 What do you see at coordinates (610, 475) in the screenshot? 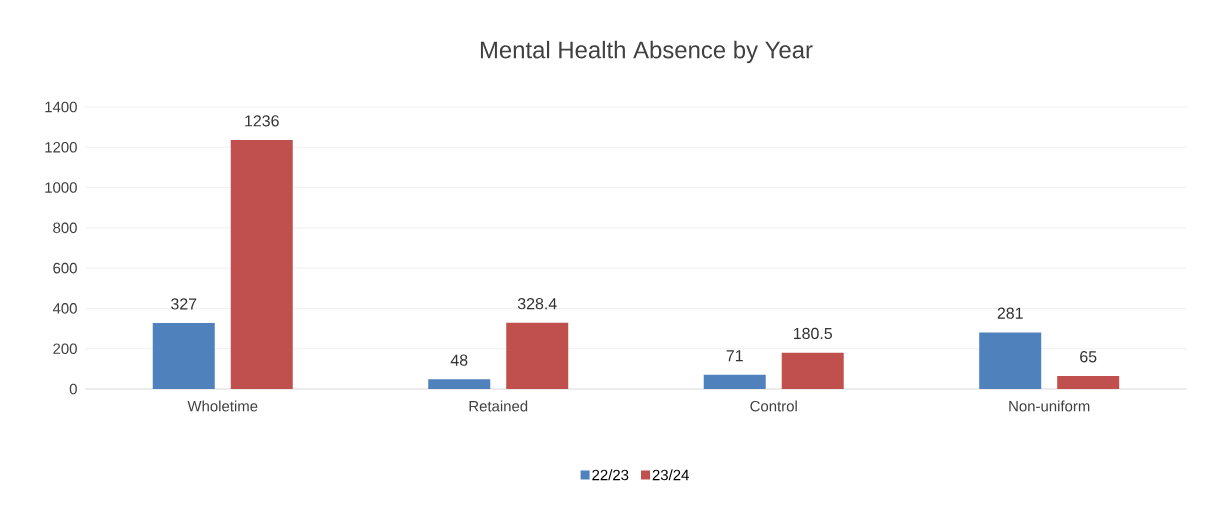
I see `legend-label: 22/23` at bounding box center [610, 475].